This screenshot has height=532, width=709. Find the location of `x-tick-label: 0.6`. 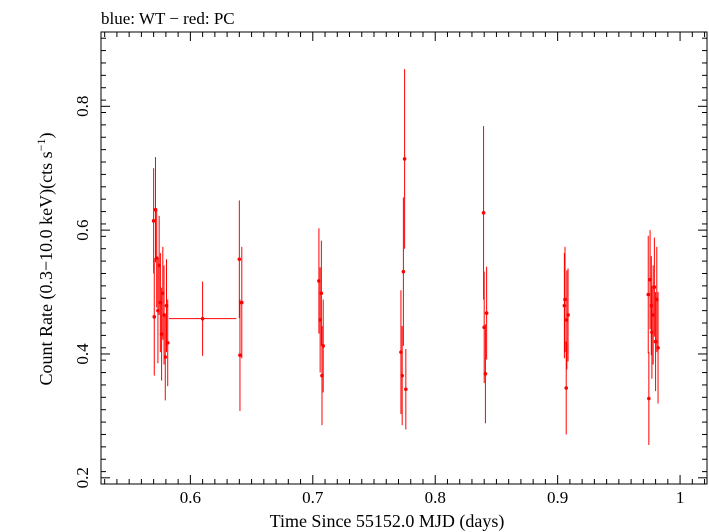

x-tick-label: 0.6 is located at coordinates (190, 497).